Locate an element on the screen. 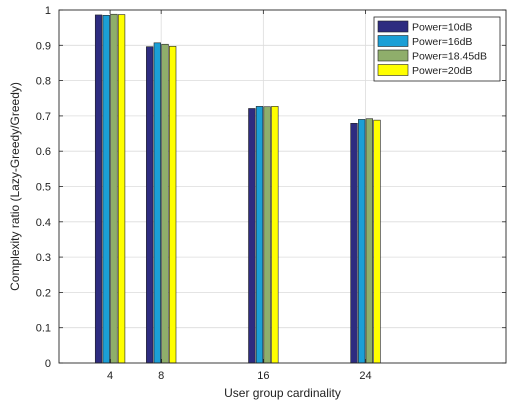 Image resolution: width=512 pixels, height=409 pixels. legend-label: Power=20dB is located at coordinates (442, 71).